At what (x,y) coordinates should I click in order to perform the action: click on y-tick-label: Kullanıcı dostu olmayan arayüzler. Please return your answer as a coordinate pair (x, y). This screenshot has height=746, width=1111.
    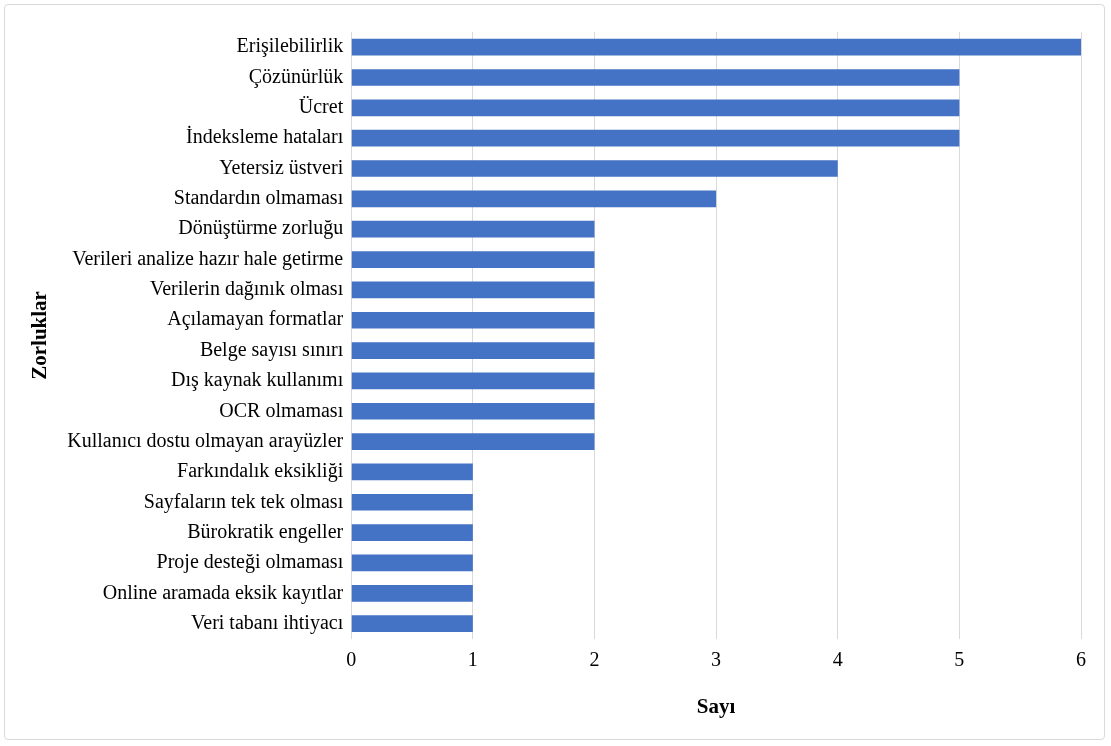
    Looking at the image, I should click on (205, 440).